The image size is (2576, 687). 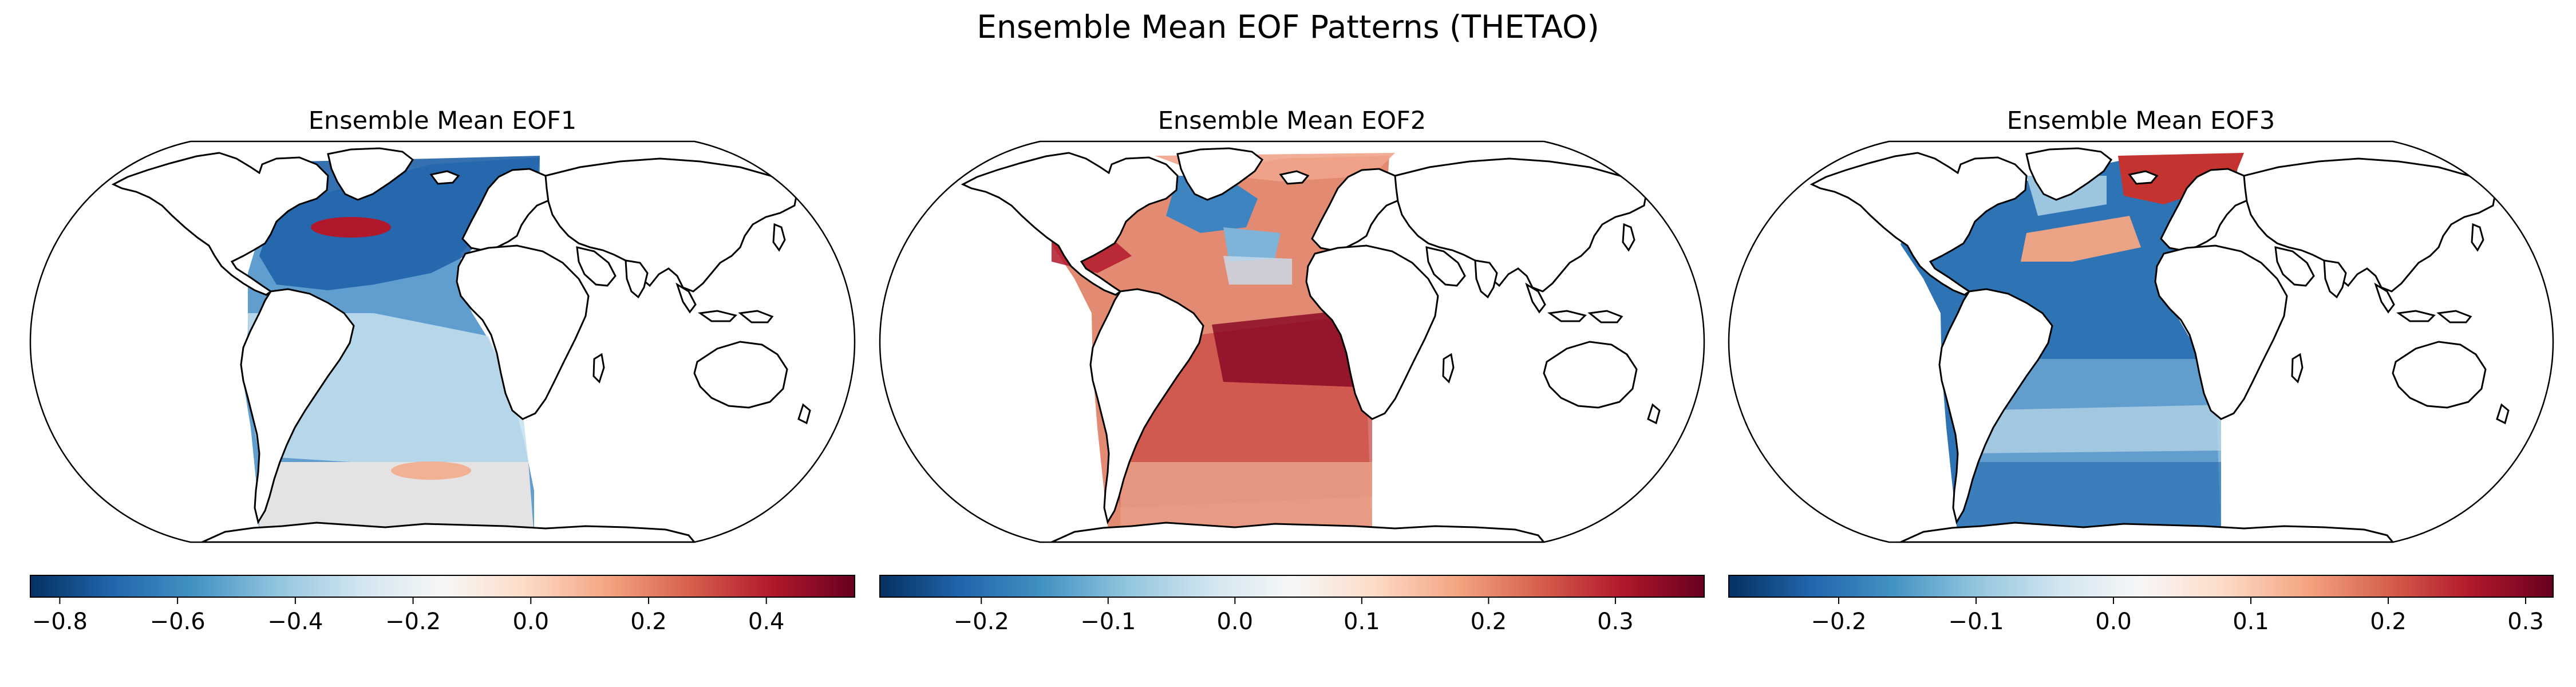 I want to click on colorbar-tick-label: −0.4, so click(x=295, y=622).